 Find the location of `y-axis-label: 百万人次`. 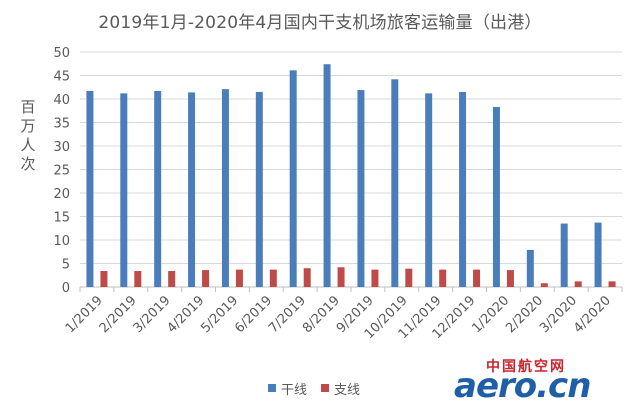

y-axis-label: 百万人次 is located at coordinates (28, 135).